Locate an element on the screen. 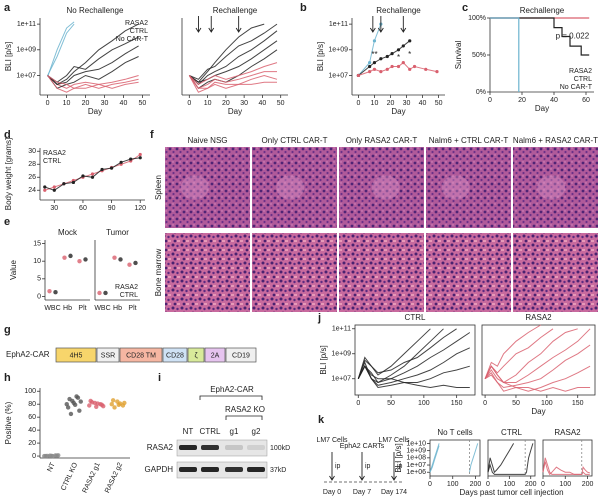 The height and width of the screenshot is (504, 600). y-tick-label: 20 is located at coordinates (32, 443).